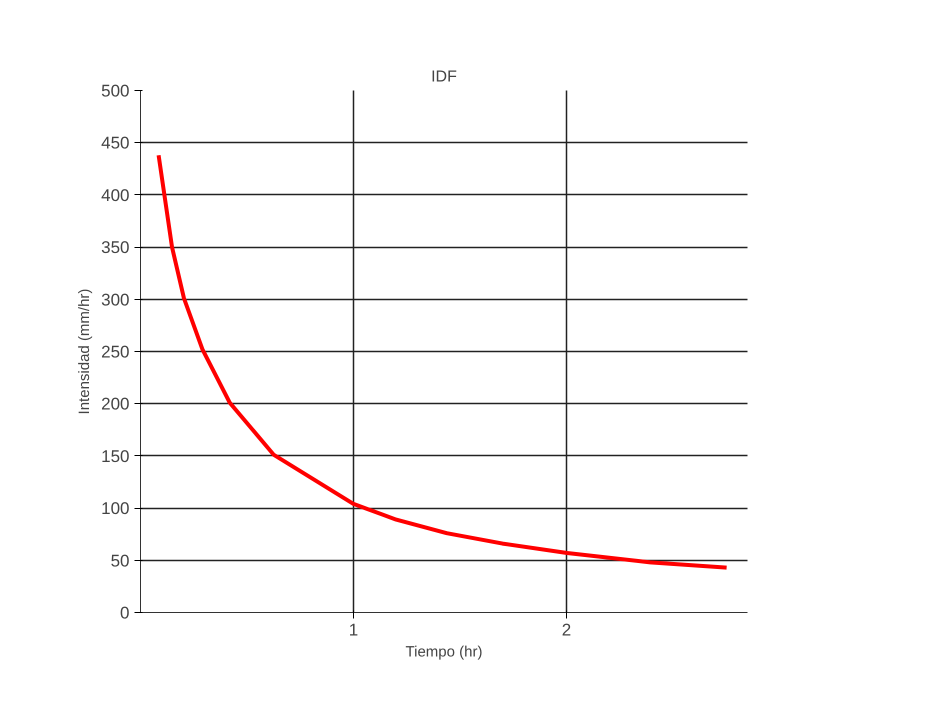 Image resolution: width=947 pixels, height=702 pixels. I want to click on y-tick-label: 100, so click(115, 508).